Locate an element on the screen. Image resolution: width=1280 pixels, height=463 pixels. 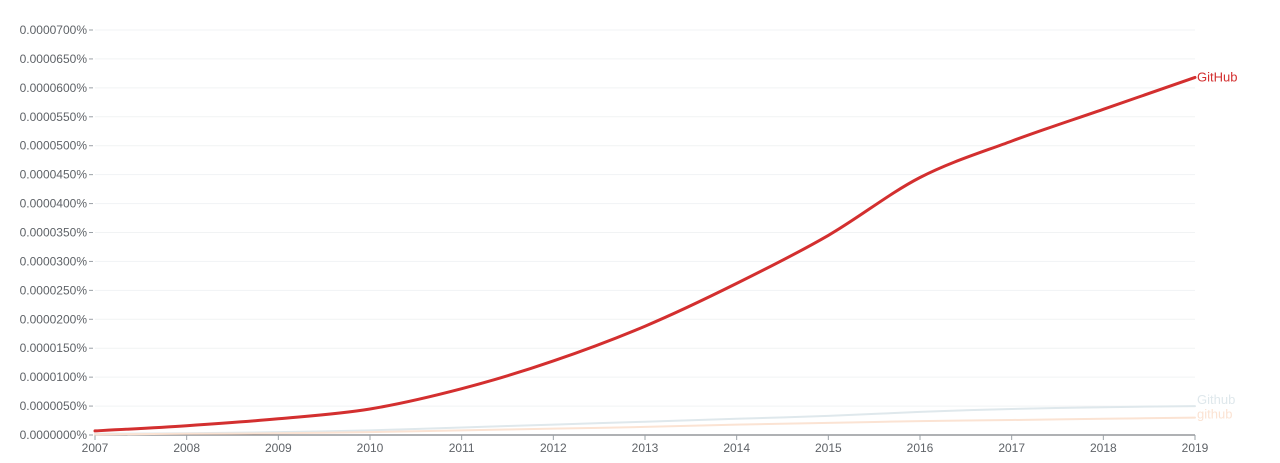
x-tick-label: 2018 is located at coordinates (1103, 448).